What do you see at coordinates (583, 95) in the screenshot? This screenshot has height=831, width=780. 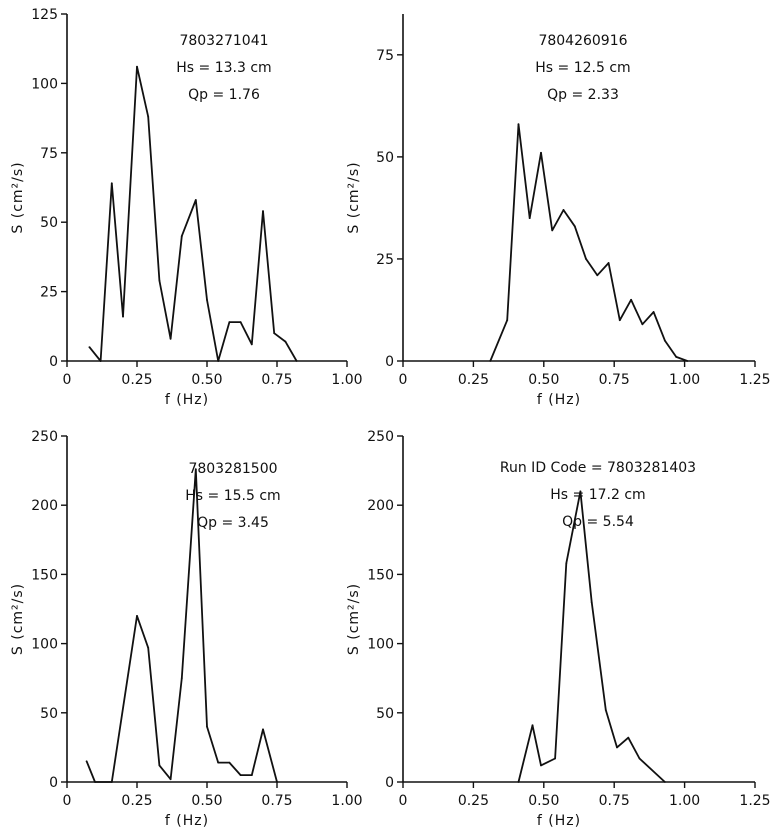 I see `qp-annotation: Qp = 2.33` at bounding box center [583, 95].